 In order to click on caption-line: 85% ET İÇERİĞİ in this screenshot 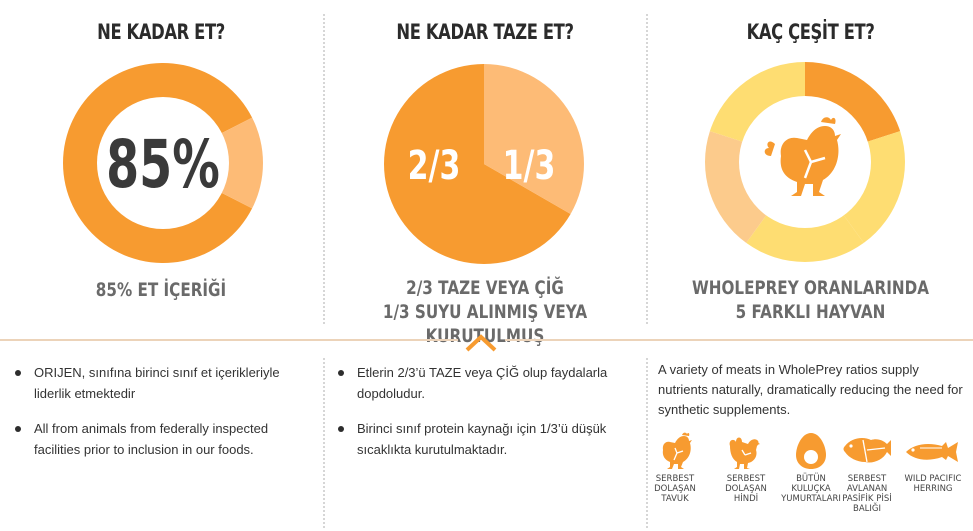, I will do `click(161, 290)`.